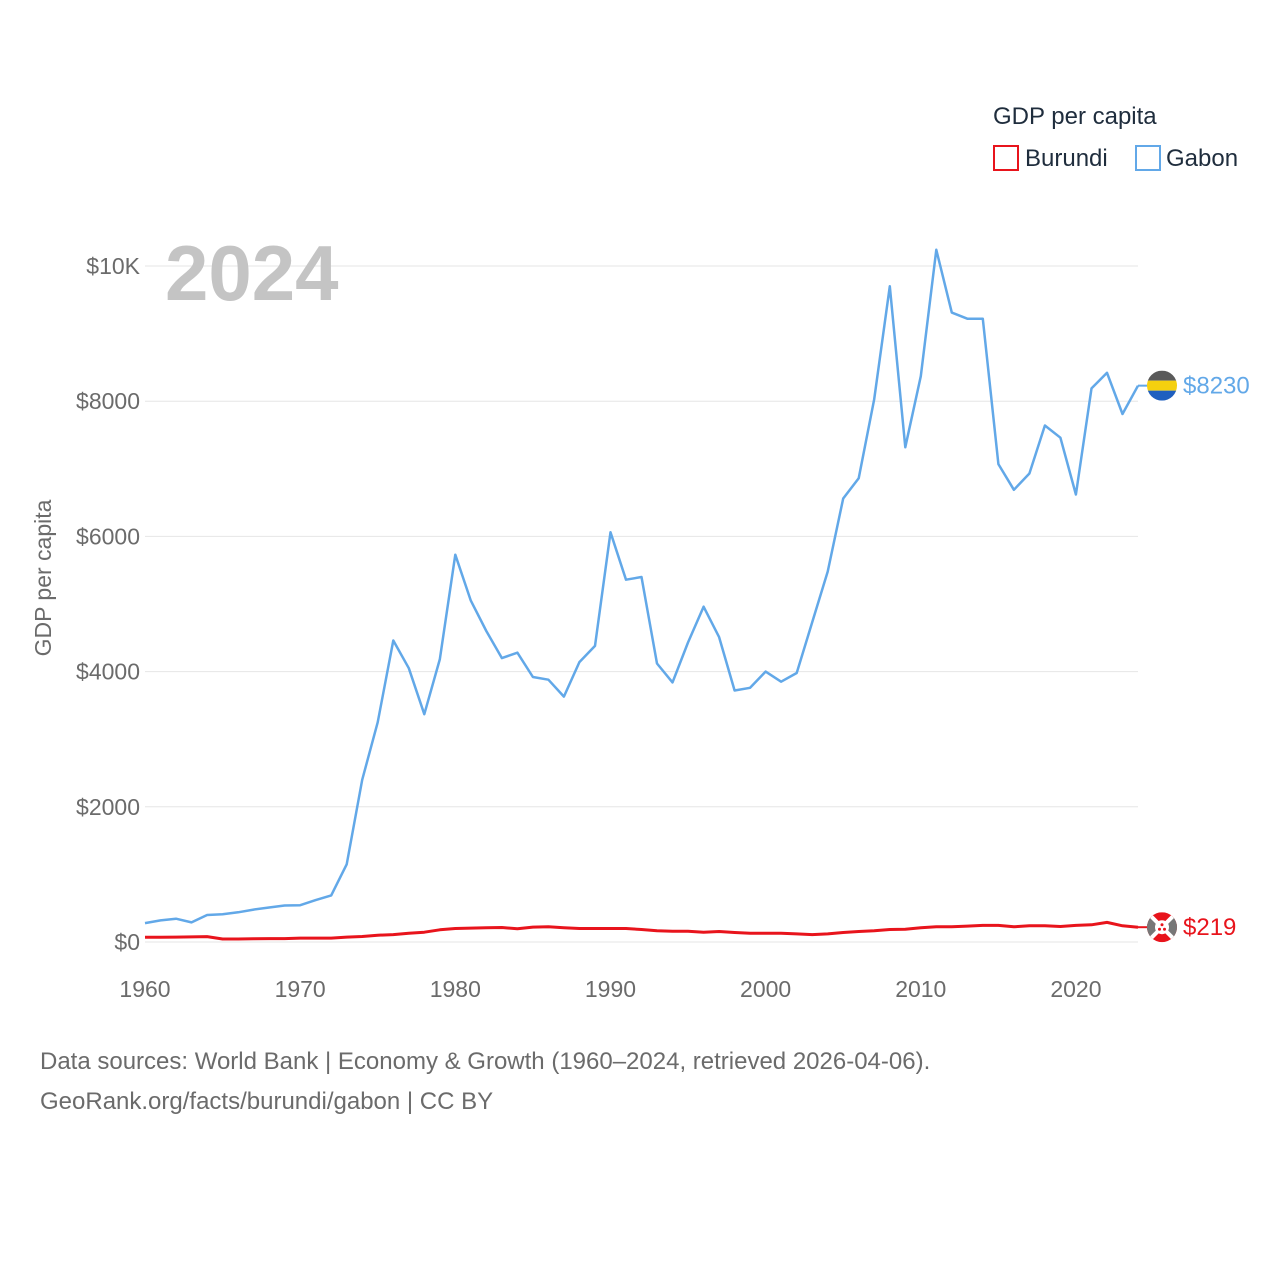 This screenshot has width=1280, height=1280. I want to click on x-tick-label: 2010, so click(920, 989).